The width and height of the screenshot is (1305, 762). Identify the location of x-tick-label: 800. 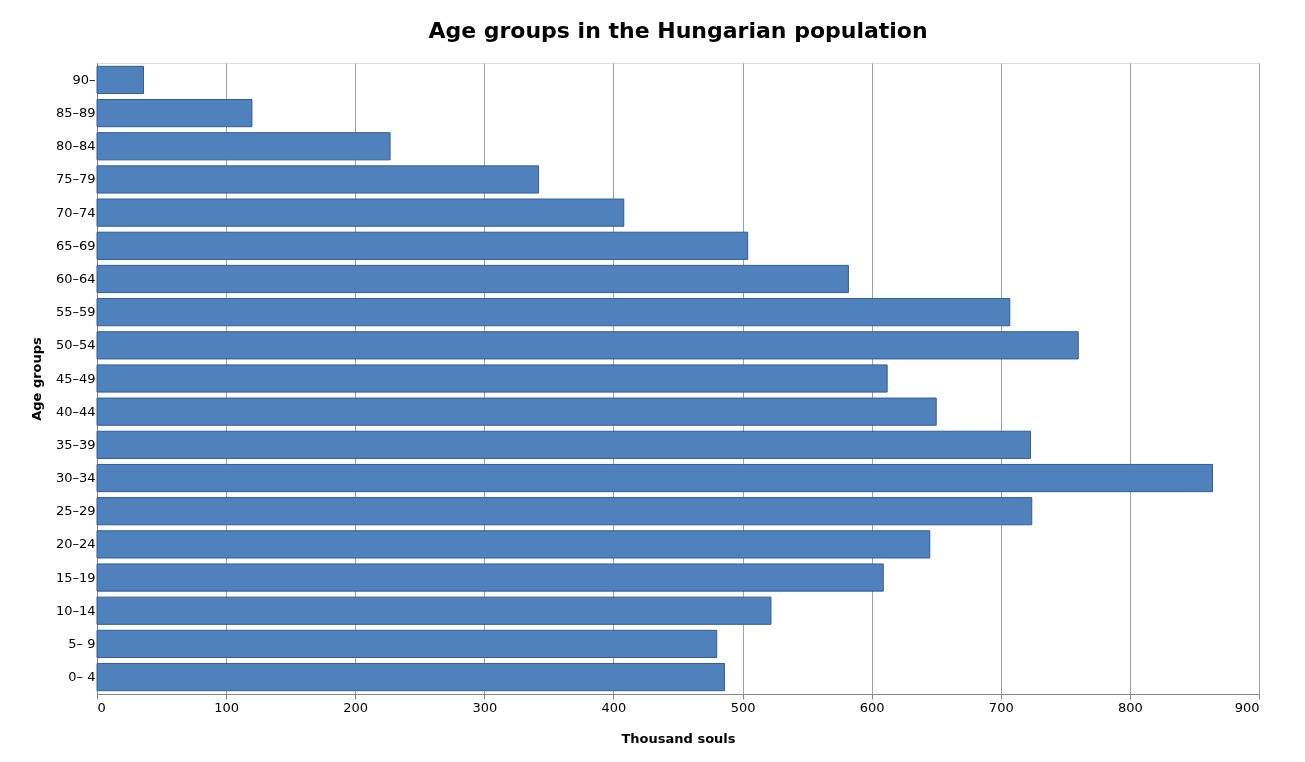
(1130, 707).